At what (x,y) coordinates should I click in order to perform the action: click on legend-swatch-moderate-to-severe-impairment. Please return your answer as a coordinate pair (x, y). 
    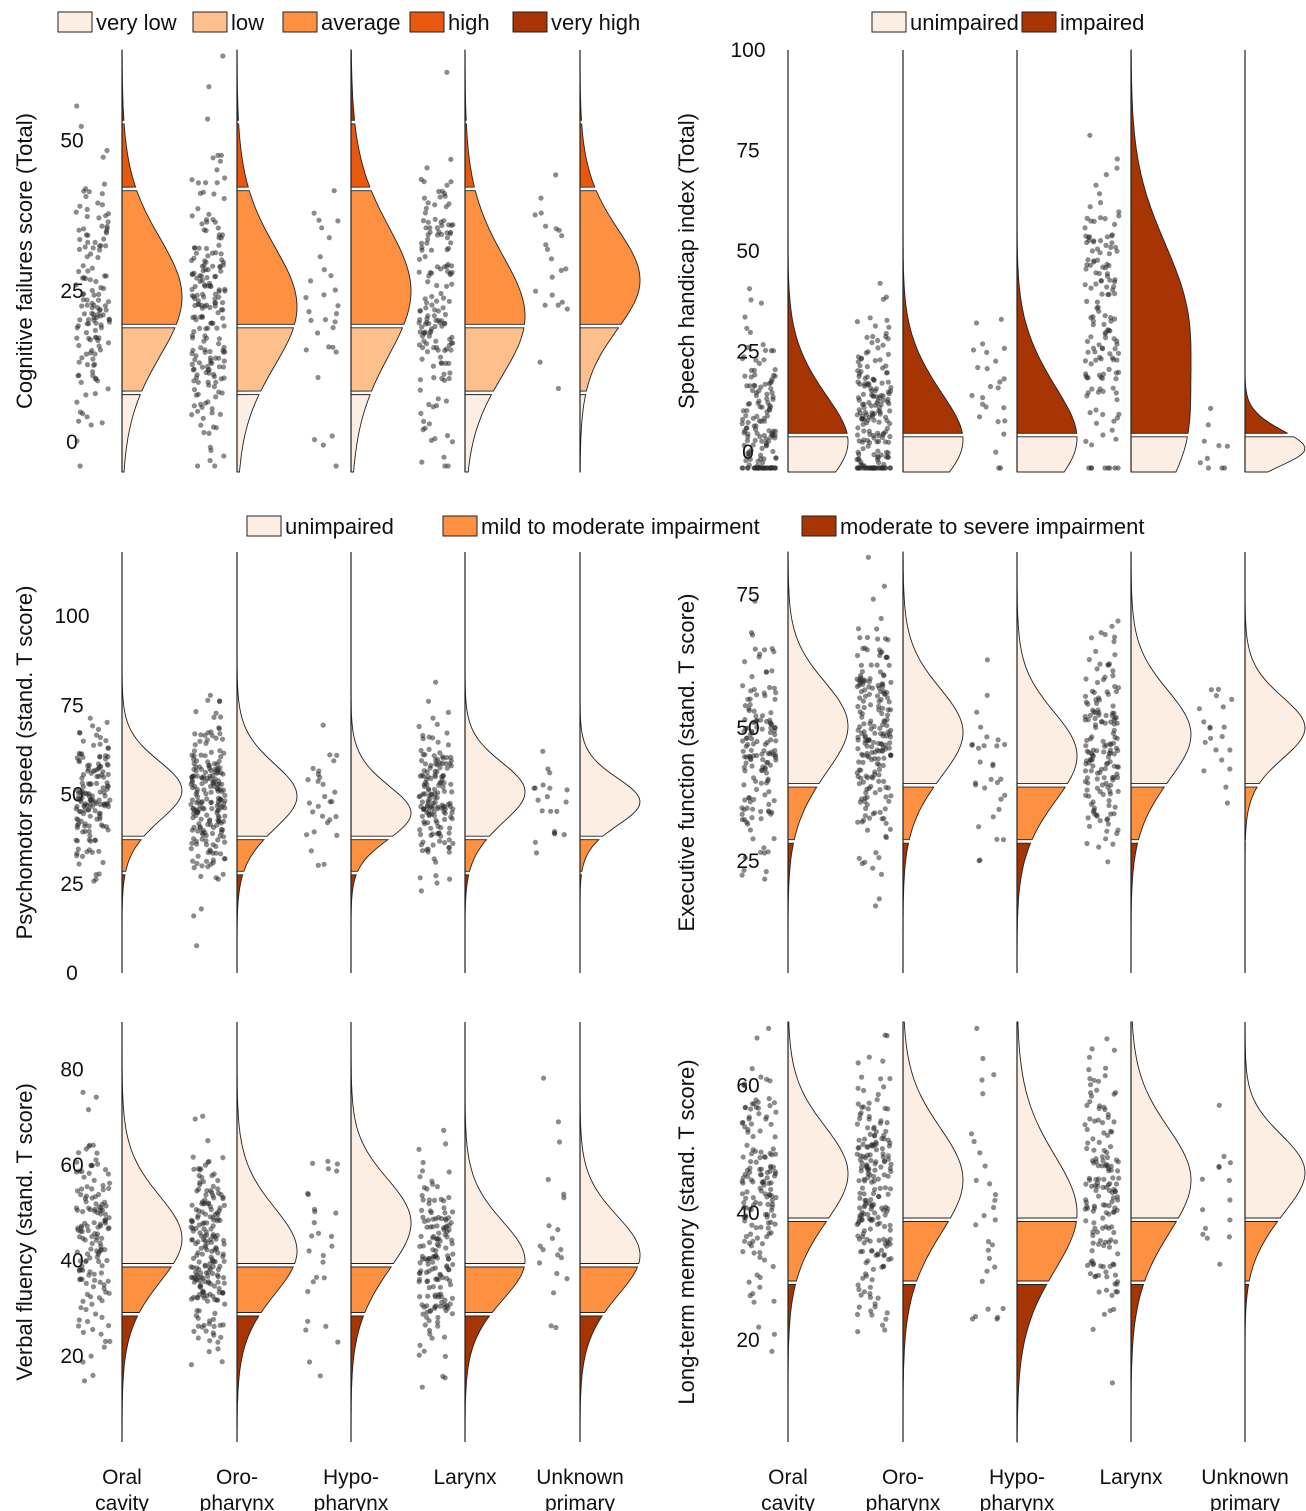
    Looking at the image, I should click on (819, 526).